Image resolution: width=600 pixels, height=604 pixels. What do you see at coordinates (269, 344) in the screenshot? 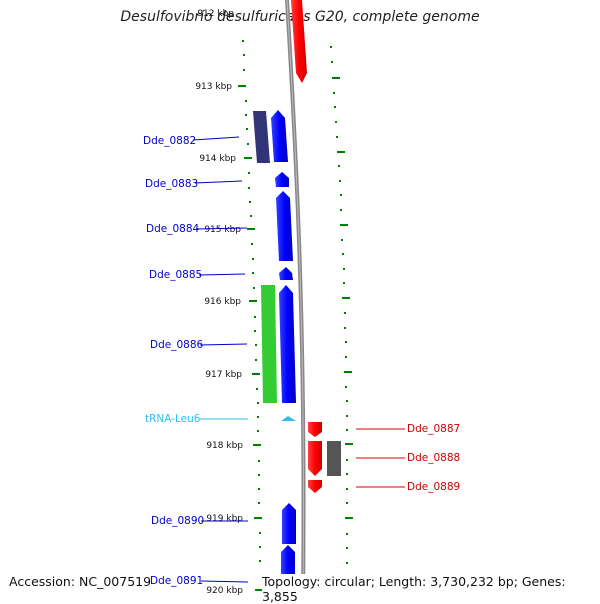
I see `rna-gene` at bounding box center [269, 344].